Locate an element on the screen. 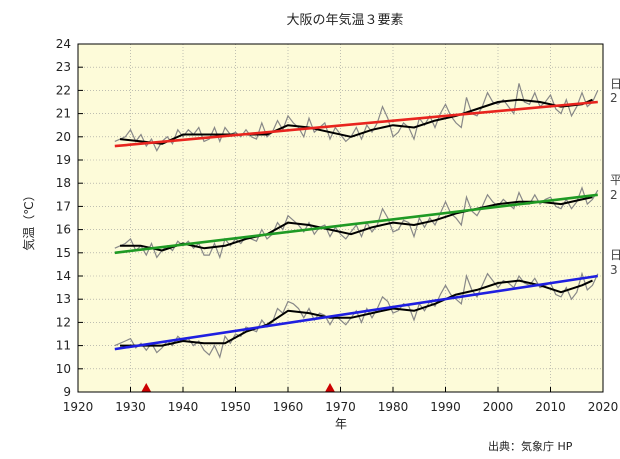 The image size is (620, 459). y-tick-label-11: 20 is located at coordinates (63, 137).